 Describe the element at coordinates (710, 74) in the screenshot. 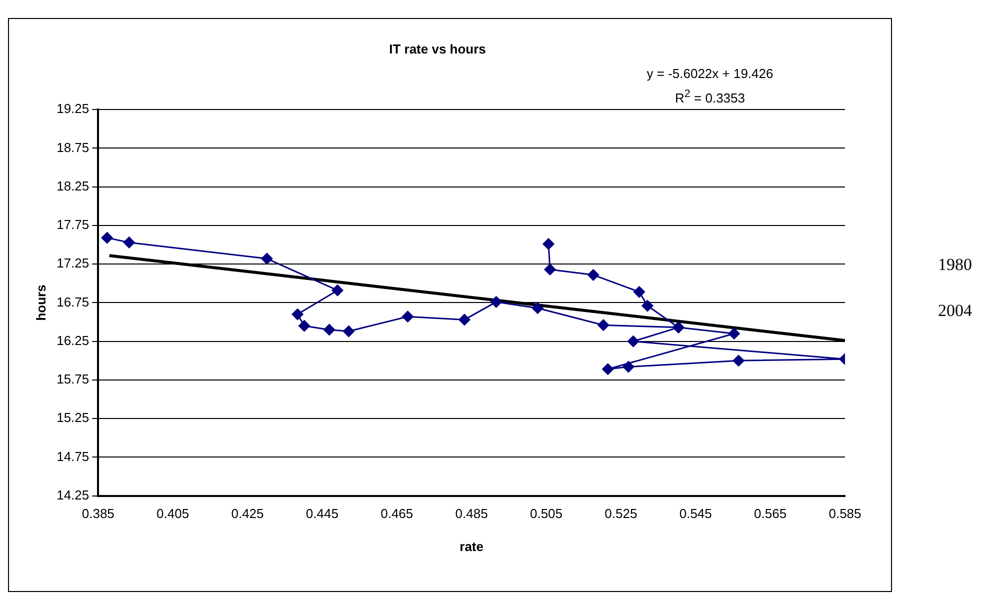

I see `text: y = -5.6022x + 19.426` at that location.